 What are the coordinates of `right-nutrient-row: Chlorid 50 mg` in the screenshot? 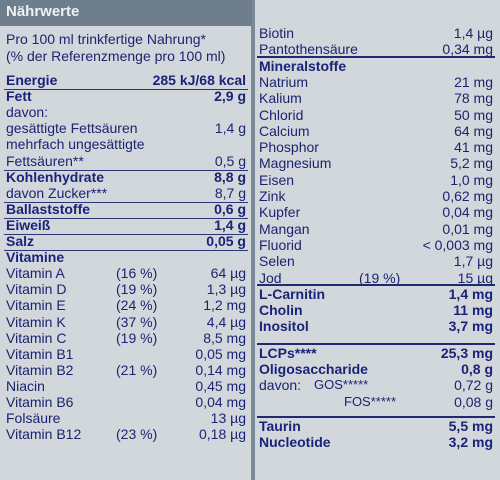 It's located at (376, 115).